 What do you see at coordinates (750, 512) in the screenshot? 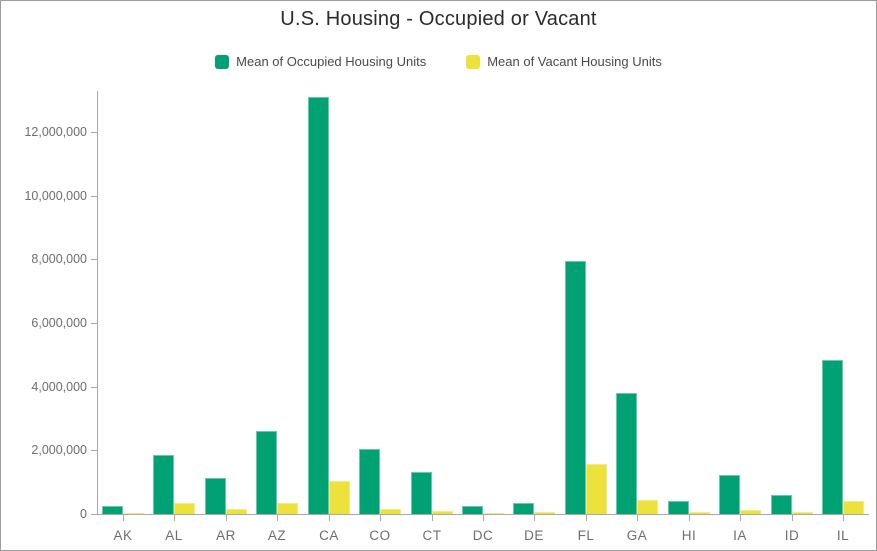
I see `bar-vacant-IA` at bounding box center [750, 512].